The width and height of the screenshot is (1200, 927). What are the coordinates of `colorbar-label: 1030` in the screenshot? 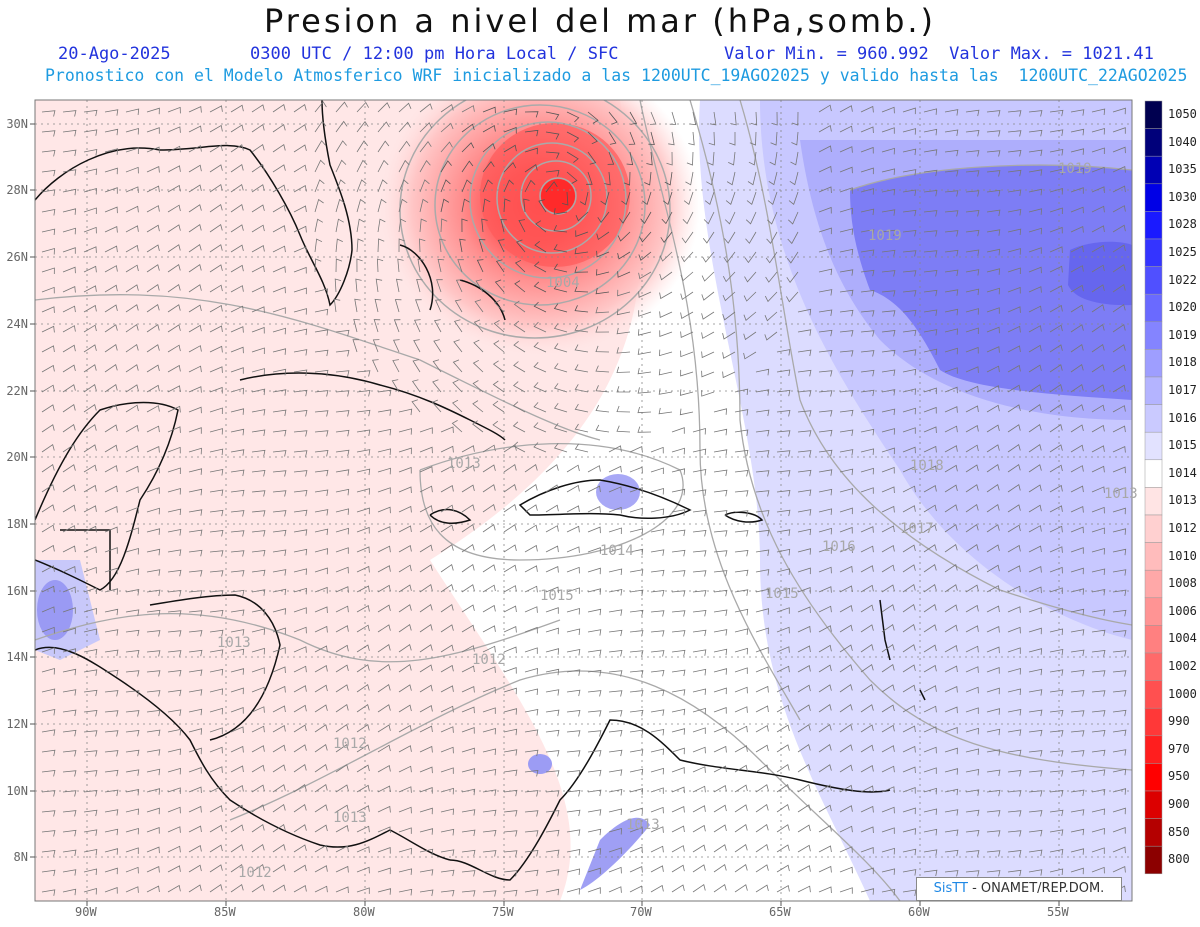 It's located at (1182, 196).